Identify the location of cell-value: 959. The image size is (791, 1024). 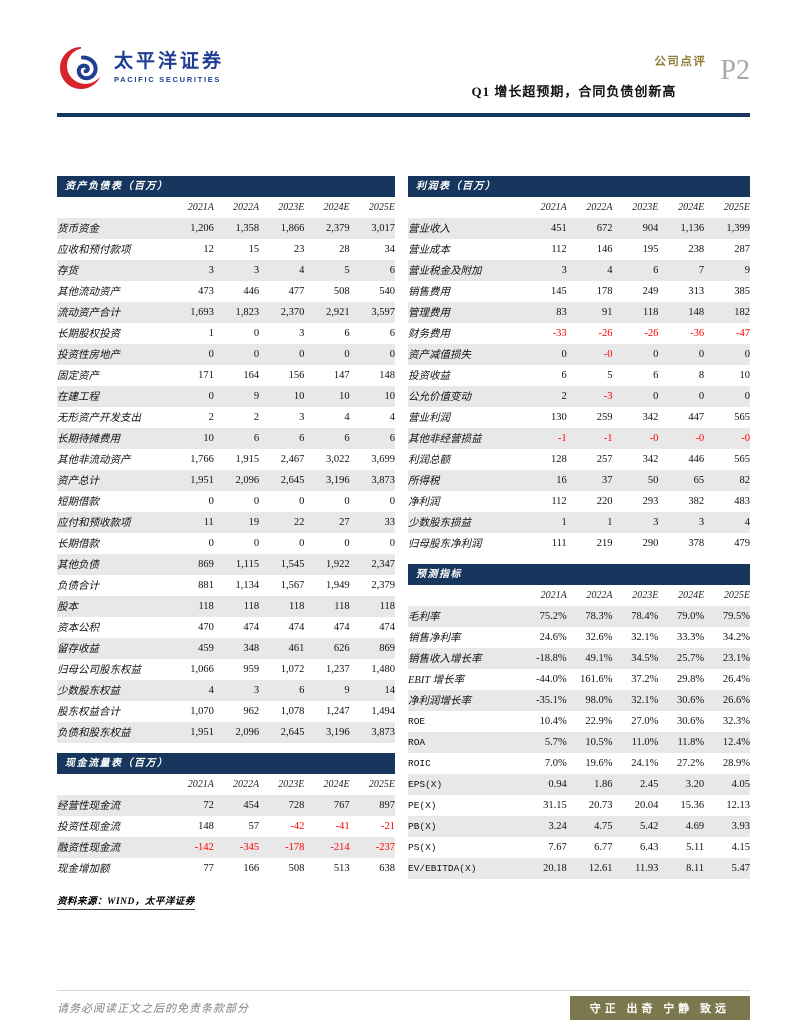
(251, 669).